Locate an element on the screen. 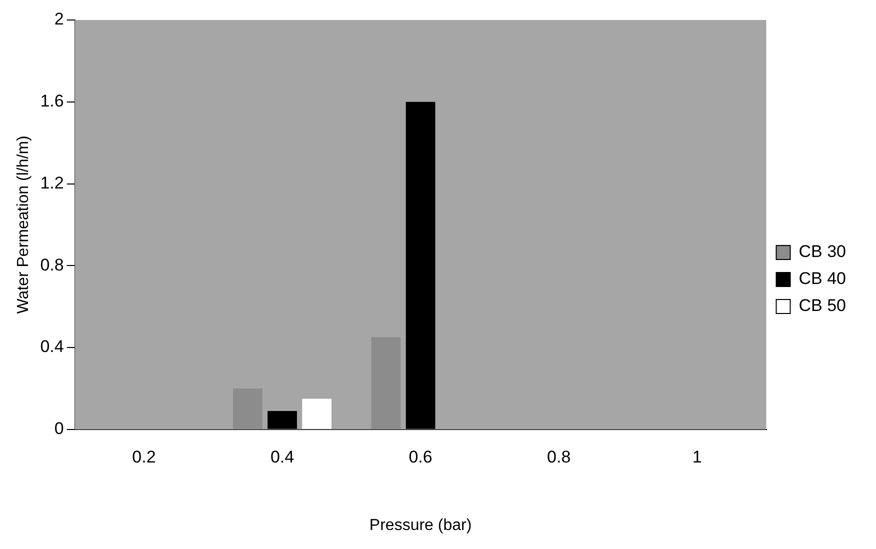  x-tick-label: 1 is located at coordinates (697, 456).